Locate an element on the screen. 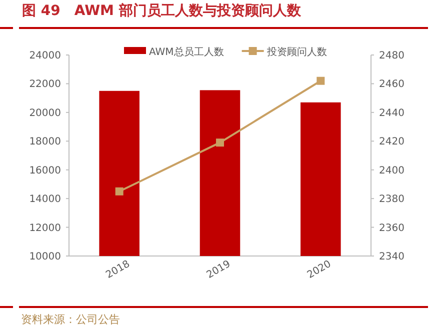  y-tick-label: 22000 is located at coordinates (45, 84).